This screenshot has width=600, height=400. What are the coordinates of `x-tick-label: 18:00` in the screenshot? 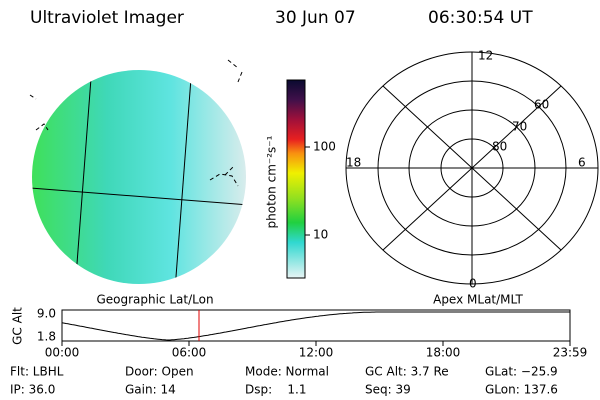 It's located at (443, 353).